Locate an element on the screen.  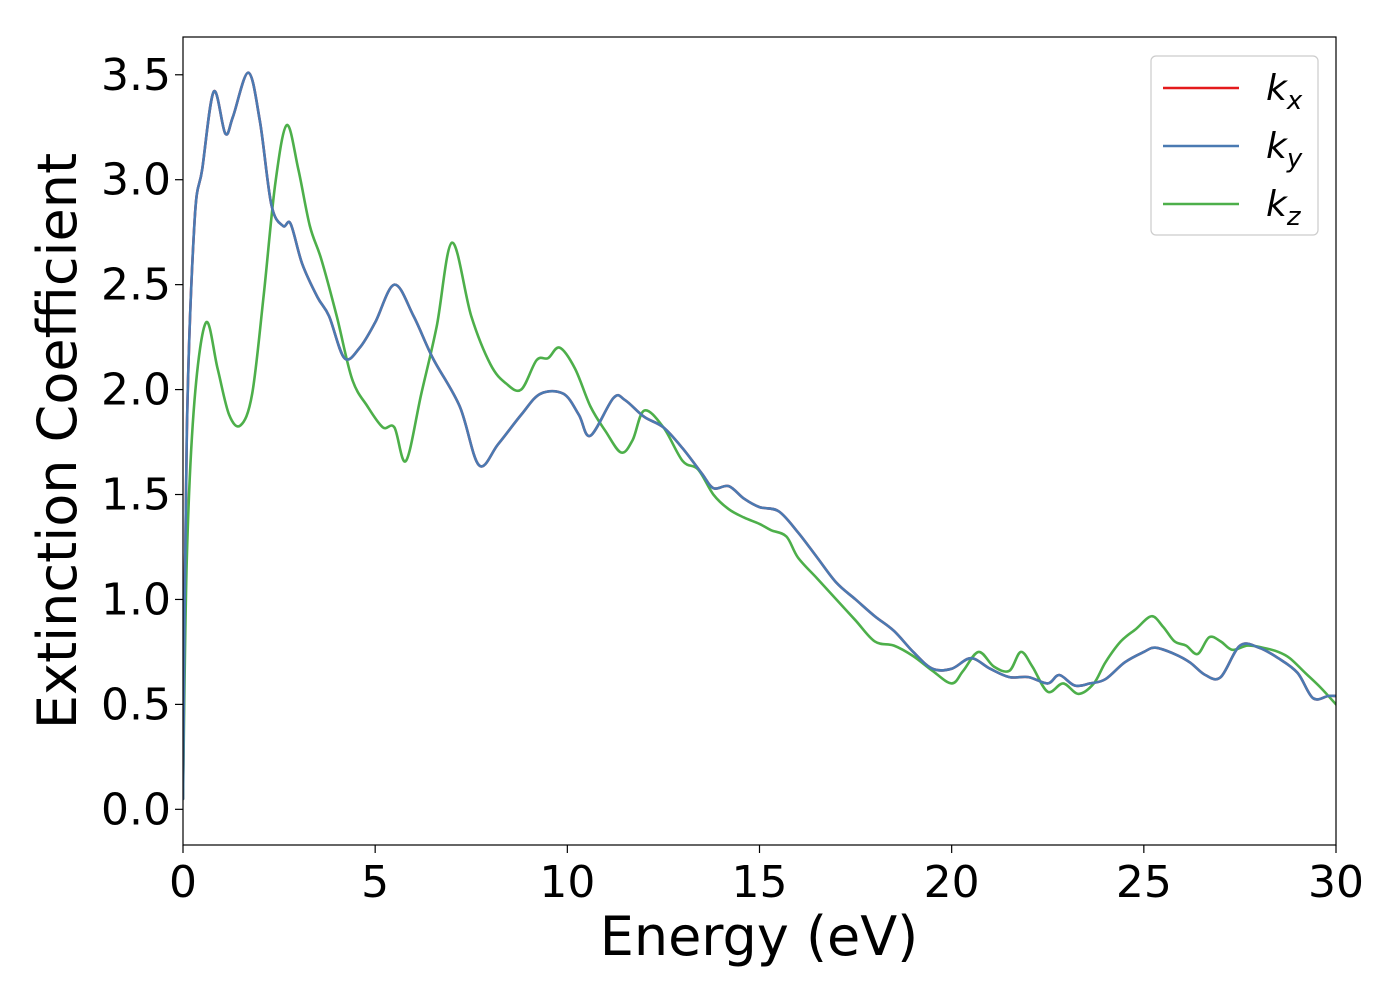
x-tick-label: 5 is located at coordinates (375, 882).